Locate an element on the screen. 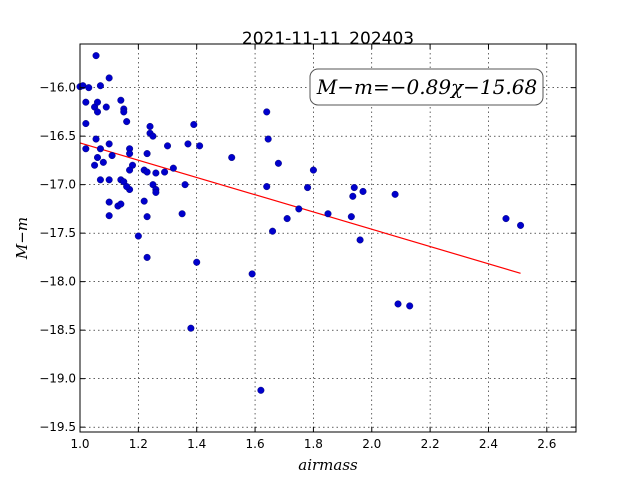  y-axis-label: M−m is located at coordinates (22, 238).